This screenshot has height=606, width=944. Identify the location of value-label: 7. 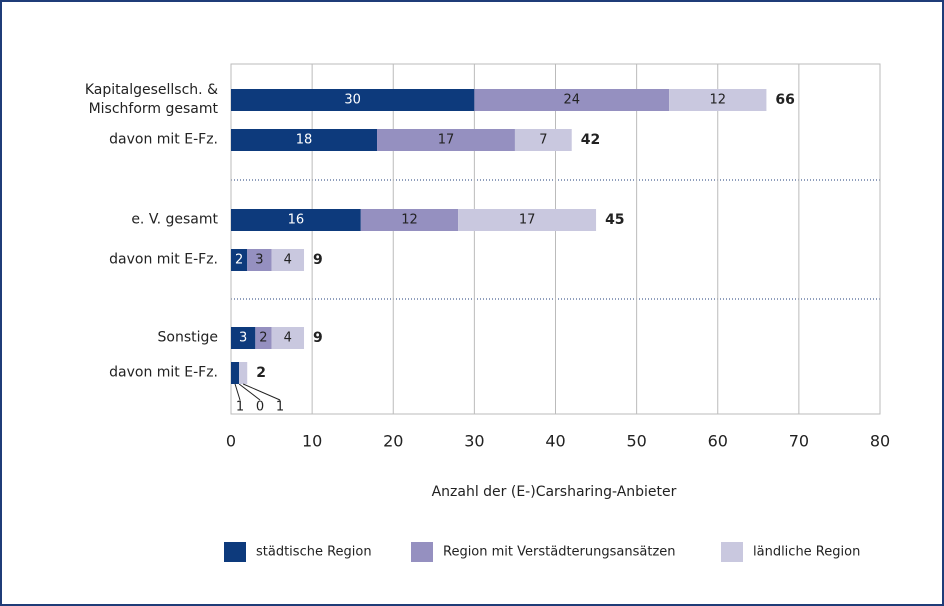
(543, 140).